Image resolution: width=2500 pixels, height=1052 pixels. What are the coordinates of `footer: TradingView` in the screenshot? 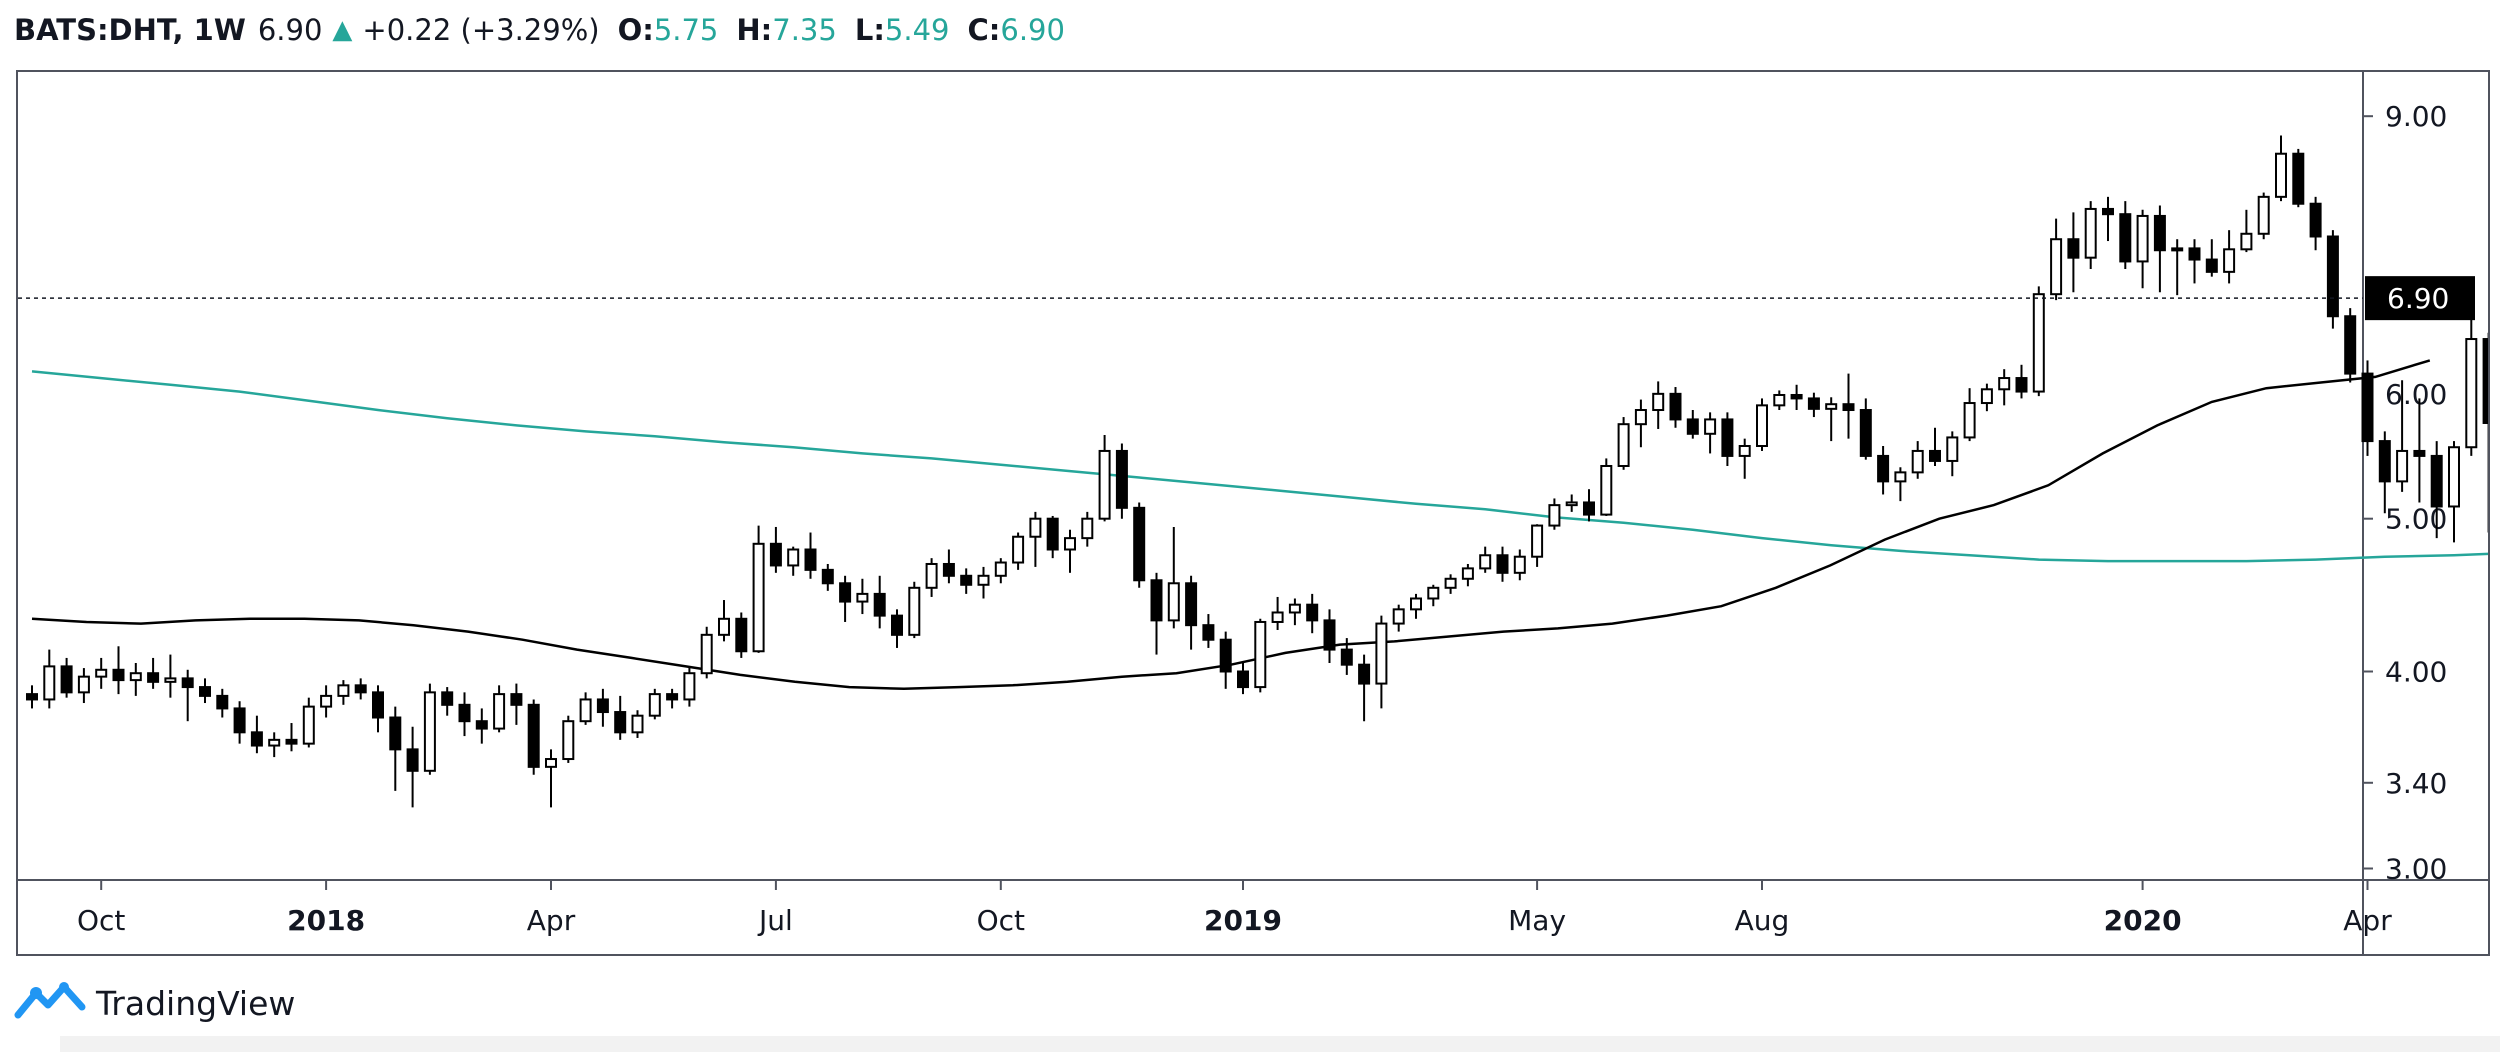 It's located at (154, 1003).